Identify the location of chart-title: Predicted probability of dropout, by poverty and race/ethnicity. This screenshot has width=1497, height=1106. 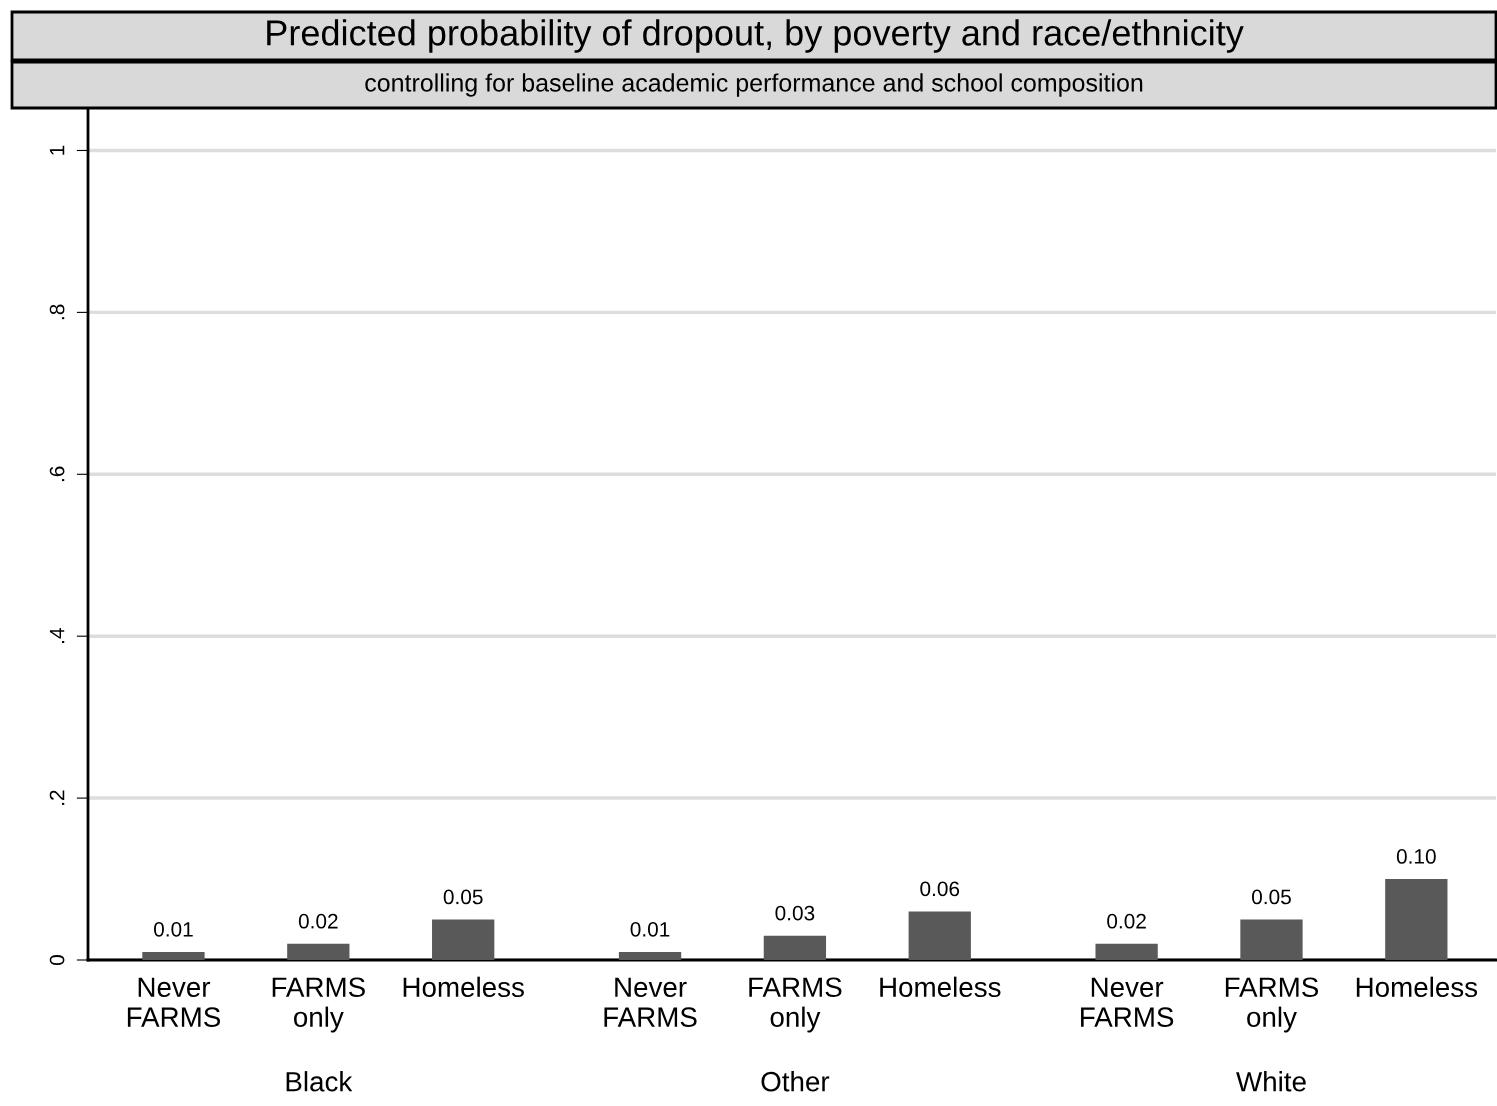
(755, 36).